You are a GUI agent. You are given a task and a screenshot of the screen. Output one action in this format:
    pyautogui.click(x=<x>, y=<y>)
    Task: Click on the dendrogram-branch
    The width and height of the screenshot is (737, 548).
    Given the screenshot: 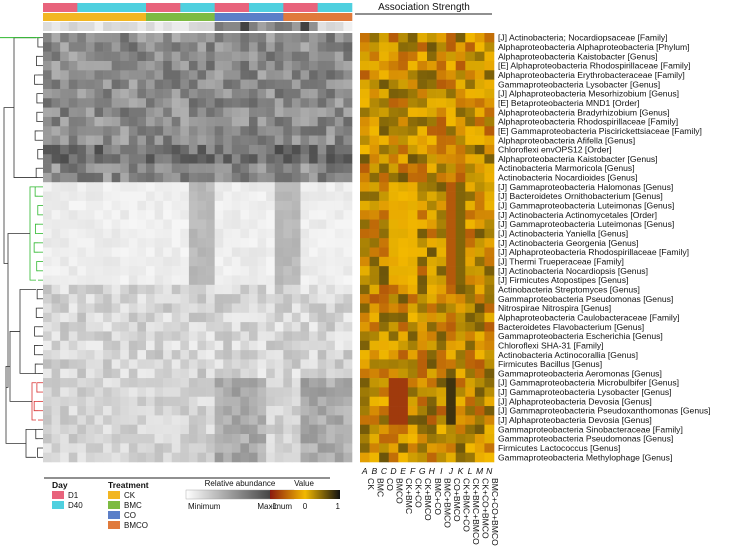 What is the action you would take?
    pyautogui.click(x=36, y=191)
    